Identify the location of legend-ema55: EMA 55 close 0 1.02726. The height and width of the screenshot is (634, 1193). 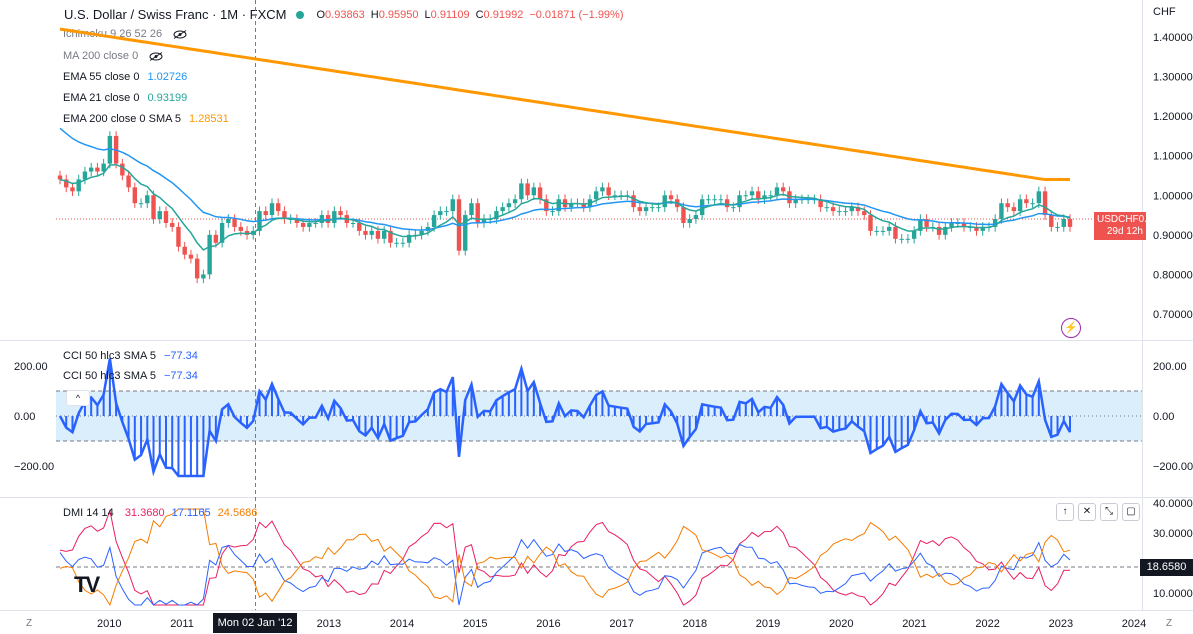
(125, 77).